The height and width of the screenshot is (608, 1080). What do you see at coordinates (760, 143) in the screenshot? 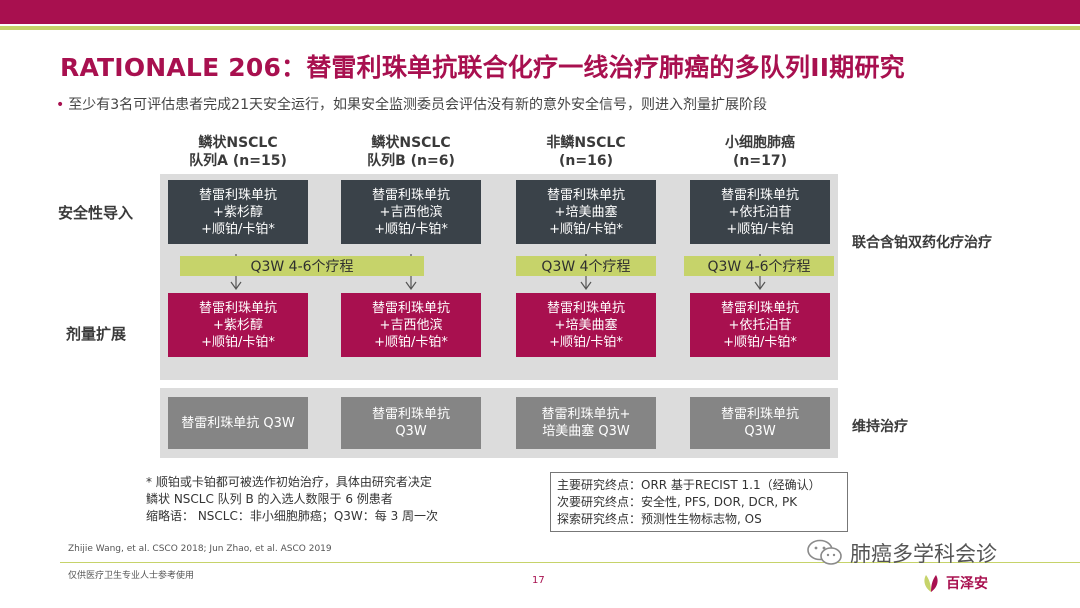
I see `column-header-line1: 小细胞肺癌` at bounding box center [760, 143].